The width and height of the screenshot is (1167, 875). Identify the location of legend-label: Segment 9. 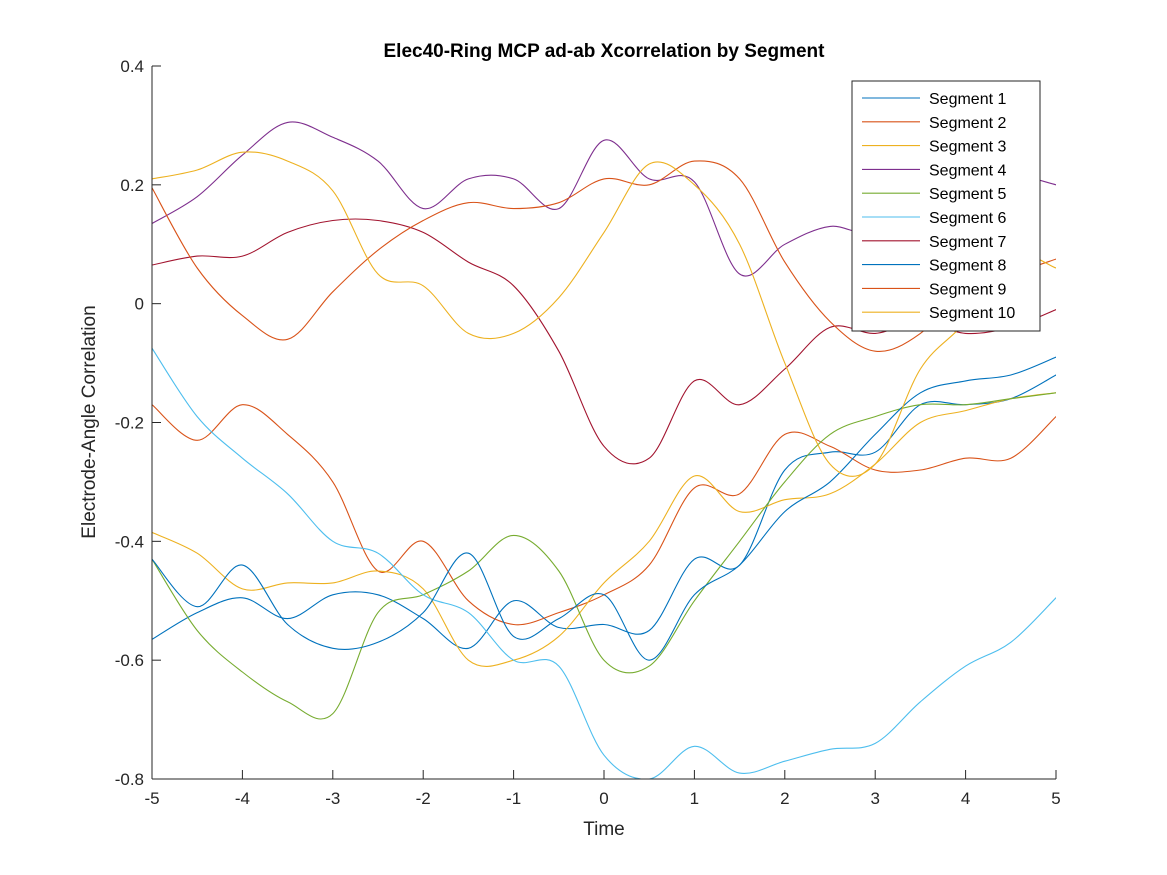
(967, 289).